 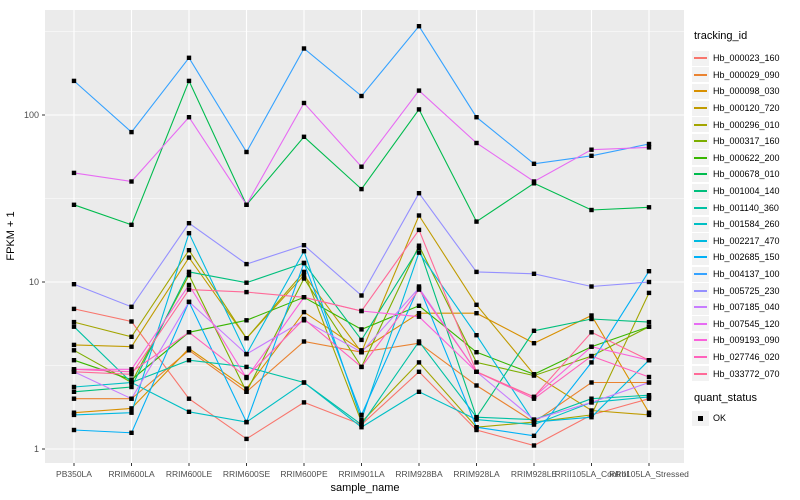 I want to click on legend-item-Hb_007545_120: Hb_007545_120, so click(x=745, y=324).